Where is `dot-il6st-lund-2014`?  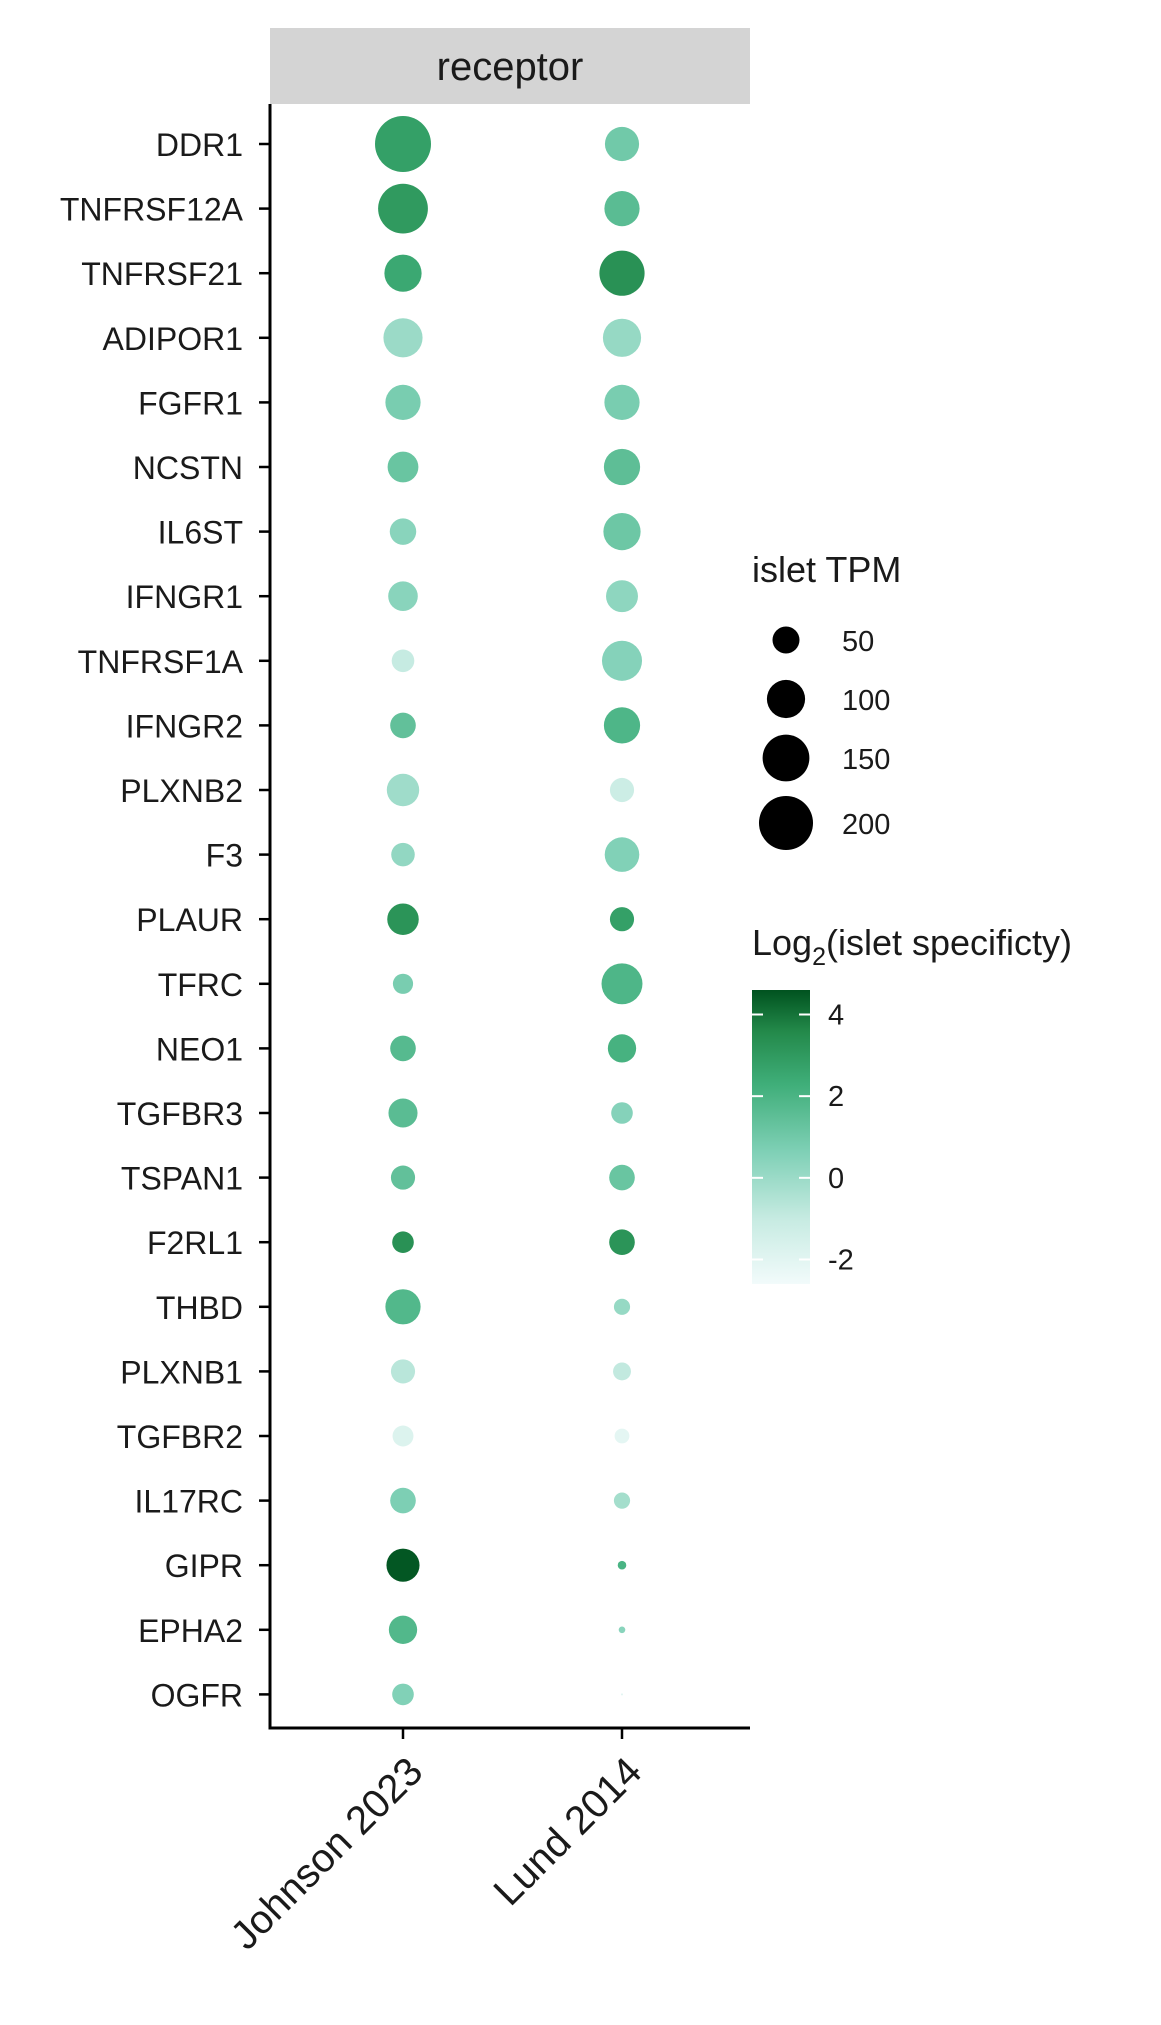 dot-il6st-lund-2014 is located at coordinates (622, 531).